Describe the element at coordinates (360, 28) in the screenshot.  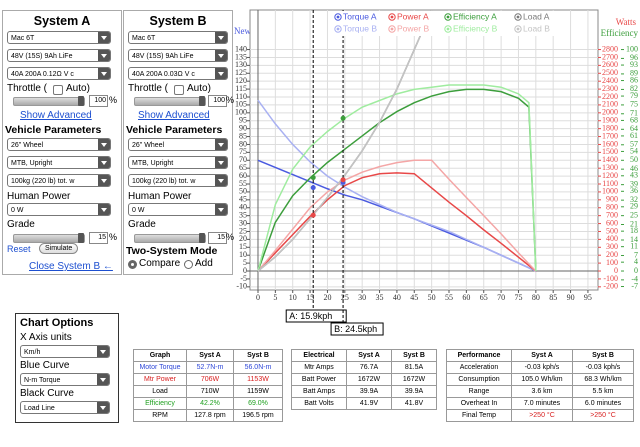
I see `legend-label: Torque B` at that location.